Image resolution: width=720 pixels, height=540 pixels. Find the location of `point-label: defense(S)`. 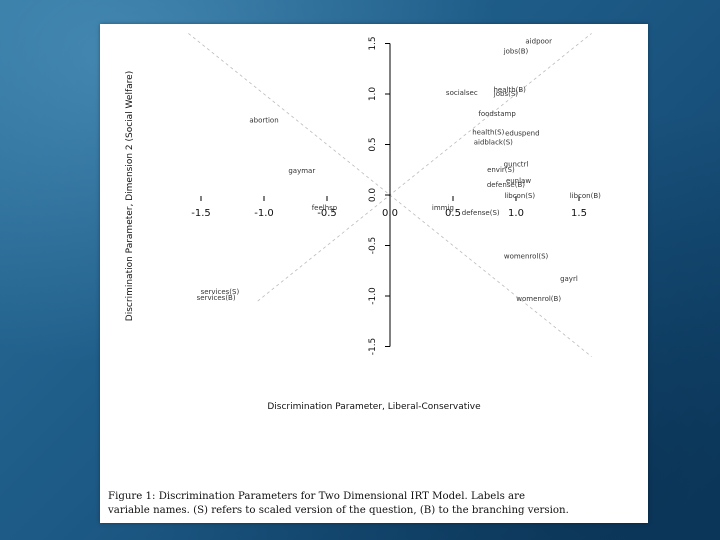

point-label: defense(S) is located at coordinates (481, 213).